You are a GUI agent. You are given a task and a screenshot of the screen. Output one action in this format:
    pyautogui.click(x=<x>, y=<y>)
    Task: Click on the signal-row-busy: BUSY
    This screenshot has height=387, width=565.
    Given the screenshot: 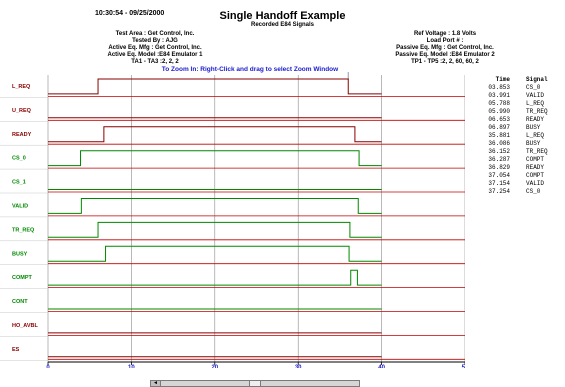 What is the action you would take?
    pyautogui.click(x=232, y=255)
    